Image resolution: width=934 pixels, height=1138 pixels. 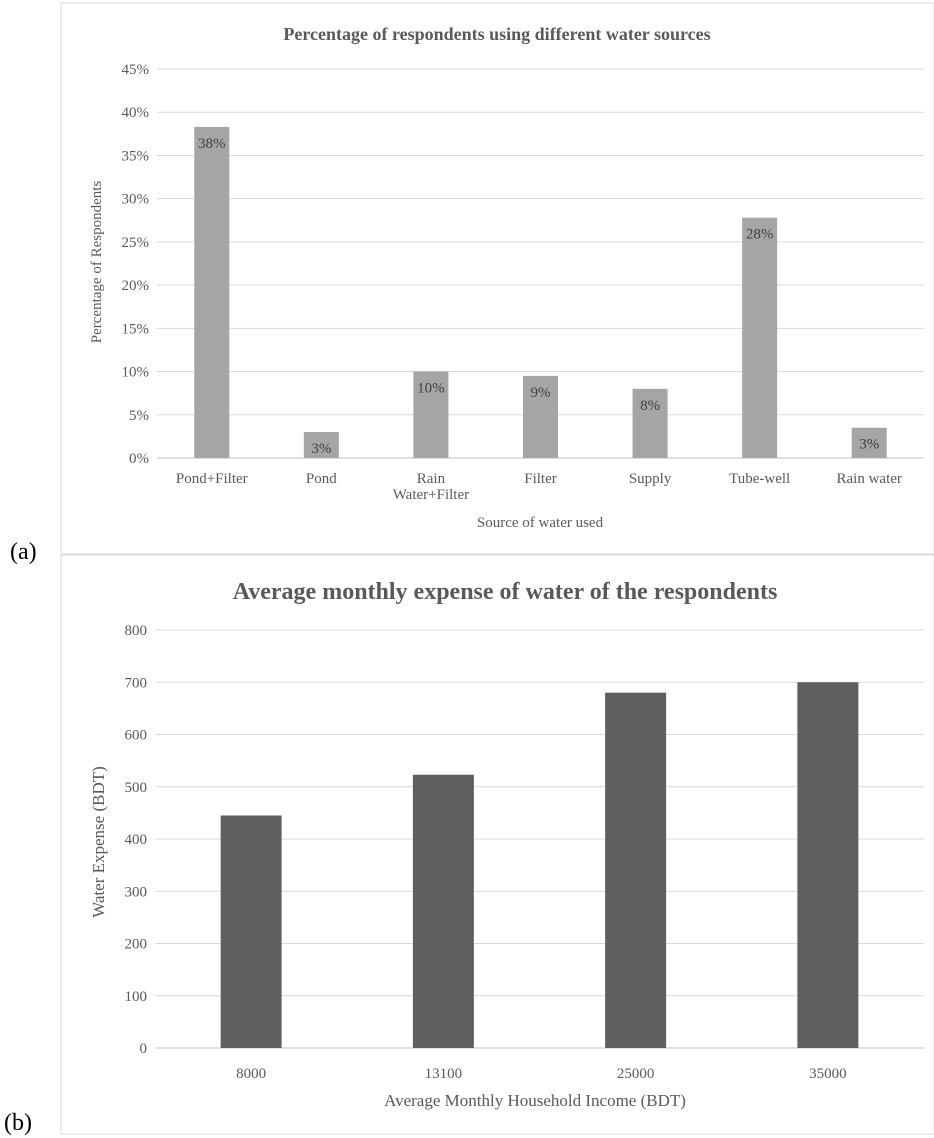 I want to click on chart-a-y-axis-title: Percentage of Respondents, so click(x=97, y=262).